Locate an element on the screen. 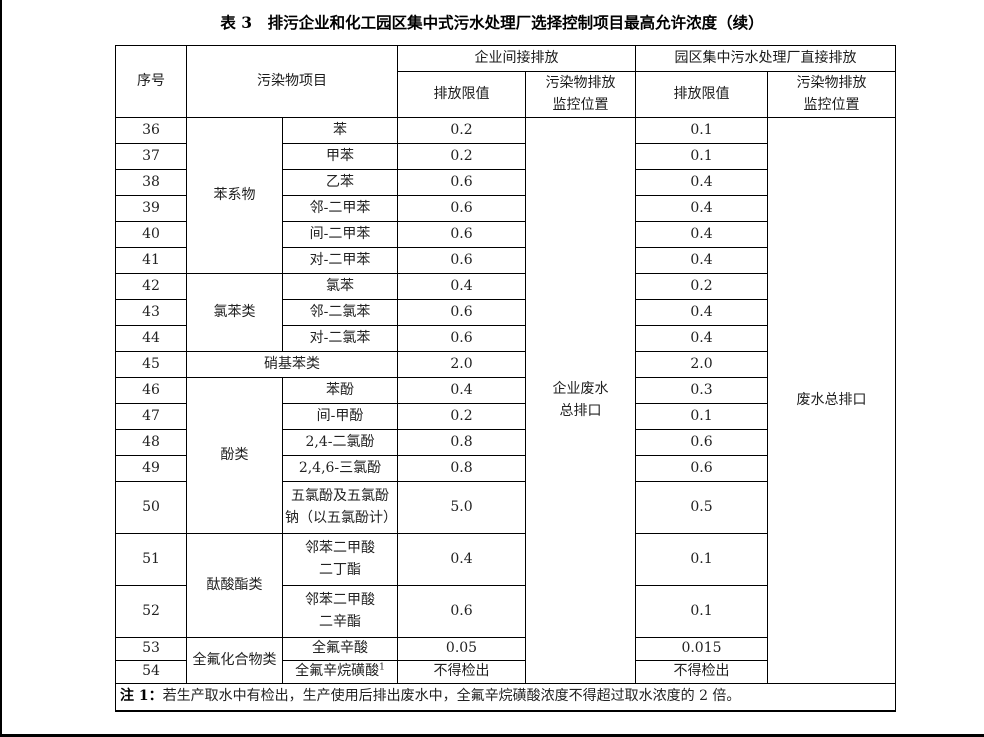 The height and width of the screenshot is (737, 984). header-sub-row: 排放限值 污染物排放 监控位置 排放限值 污染物排放 监控位置 is located at coordinates (506, 94).